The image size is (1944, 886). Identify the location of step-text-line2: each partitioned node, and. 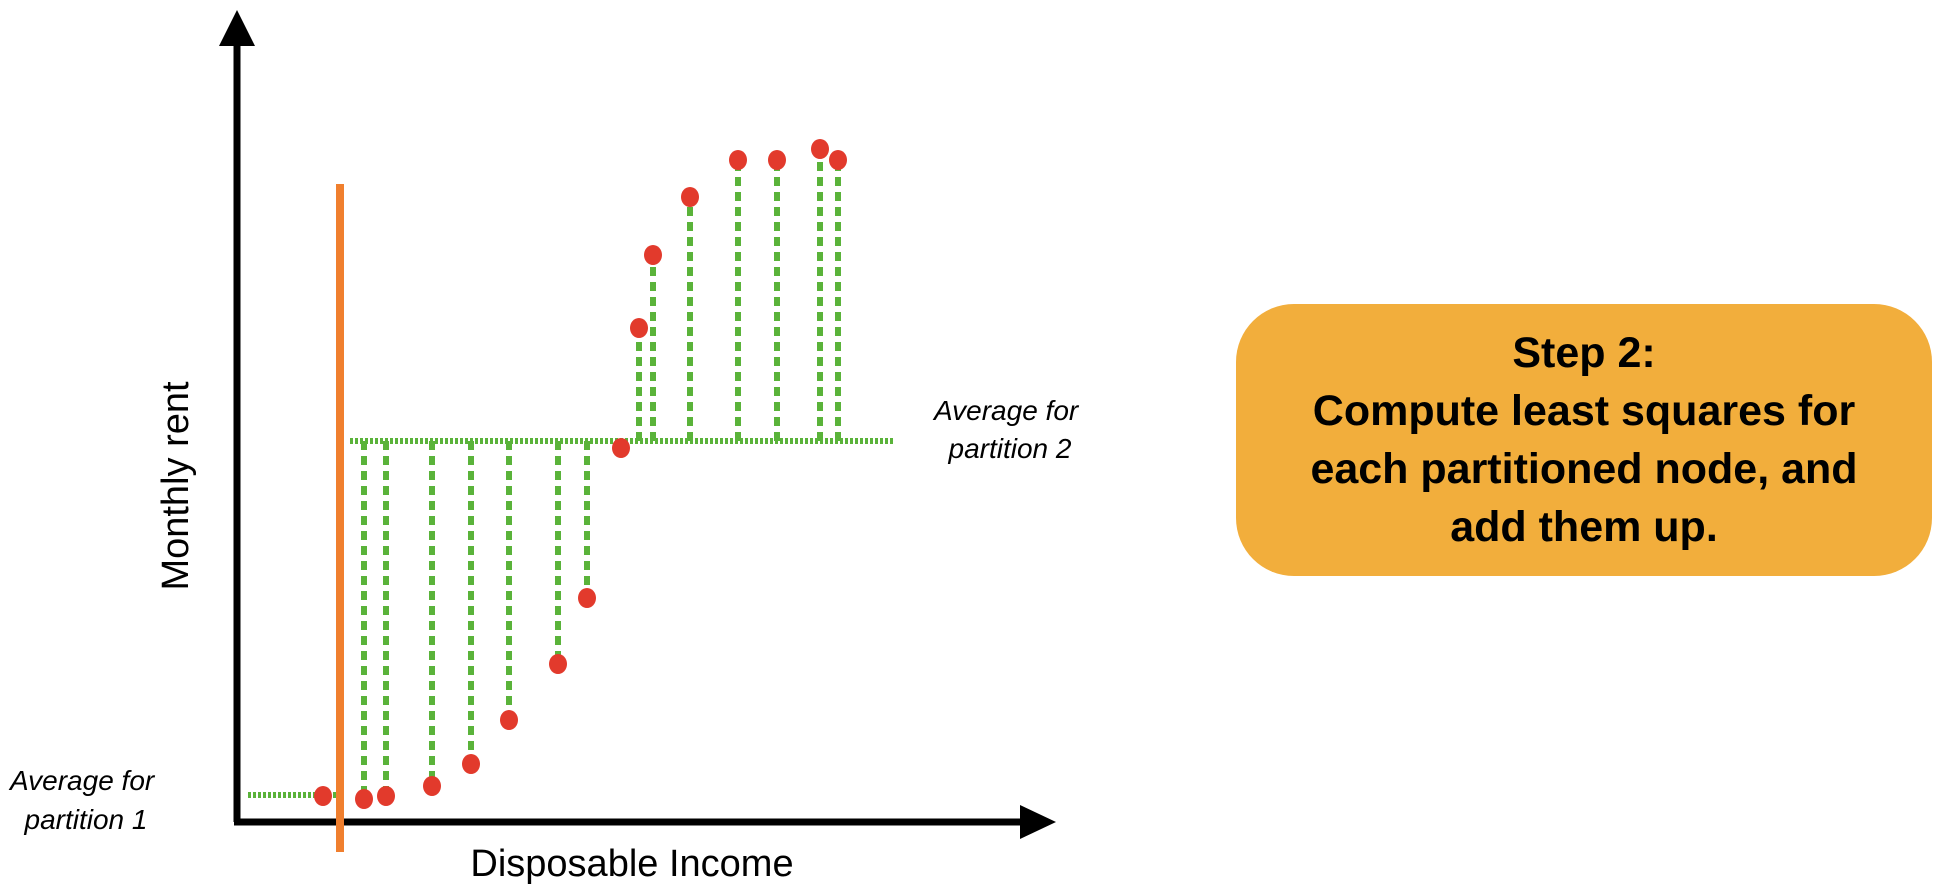
(1584, 469).